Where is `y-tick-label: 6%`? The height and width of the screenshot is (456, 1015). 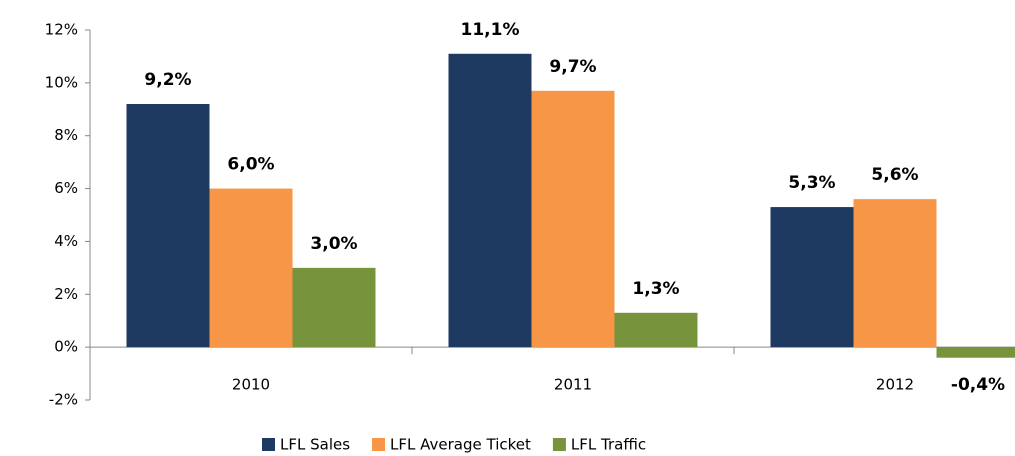 y-tick-label: 6% is located at coordinates (66, 188).